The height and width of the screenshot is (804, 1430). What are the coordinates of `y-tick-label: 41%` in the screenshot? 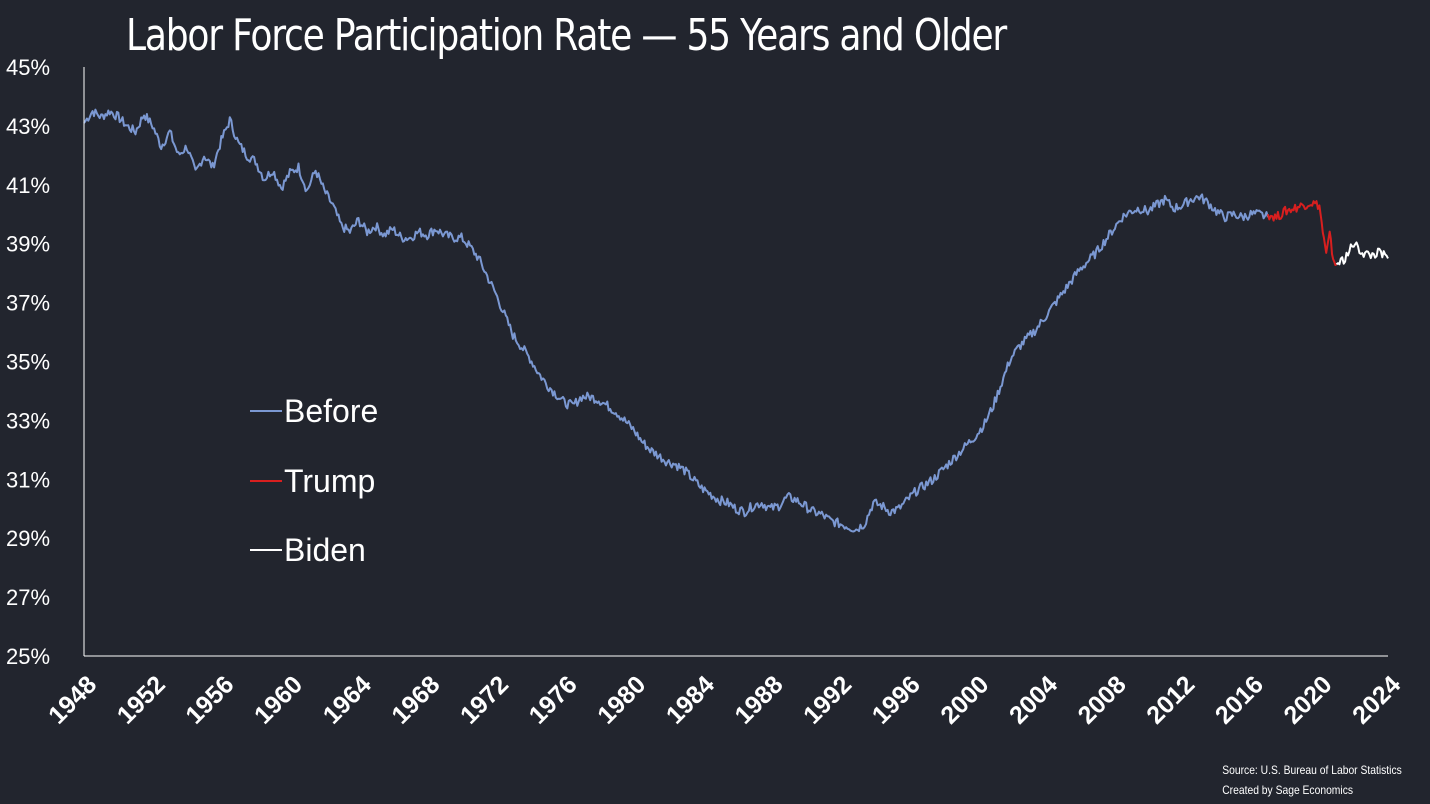 It's located at (28, 185).